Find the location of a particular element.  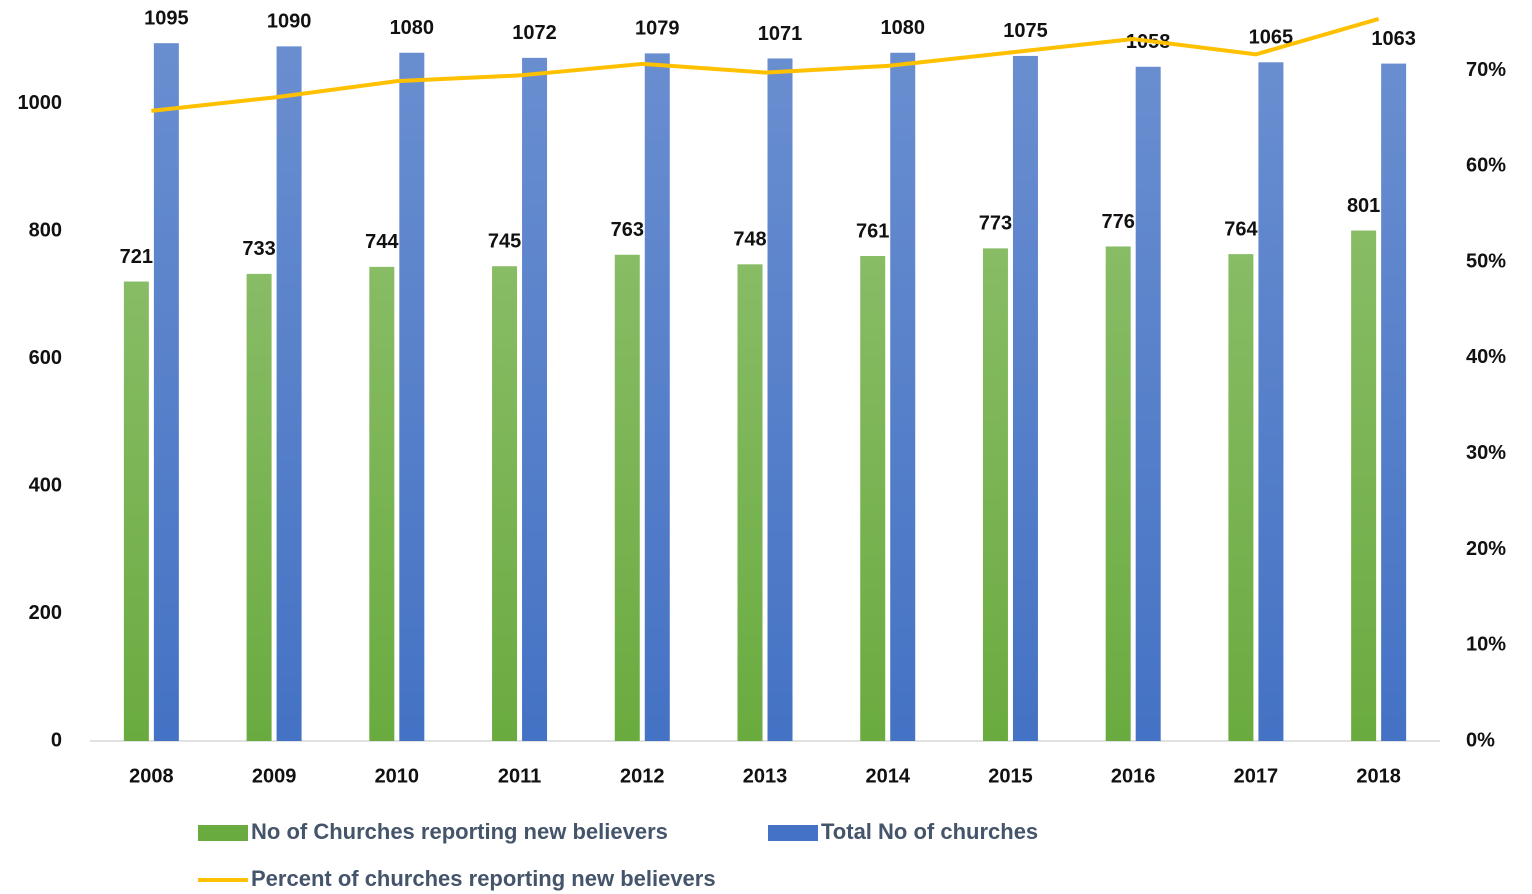

y-tick-label: 400 is located at coordinates (45, 485).